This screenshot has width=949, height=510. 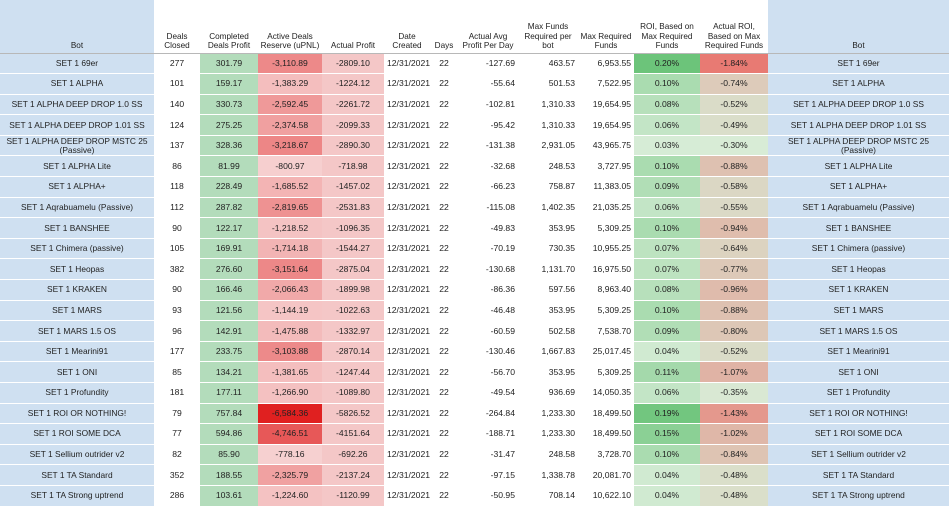 I want to click on active-reserve: -2,066.43, so click(x=290, y=290).